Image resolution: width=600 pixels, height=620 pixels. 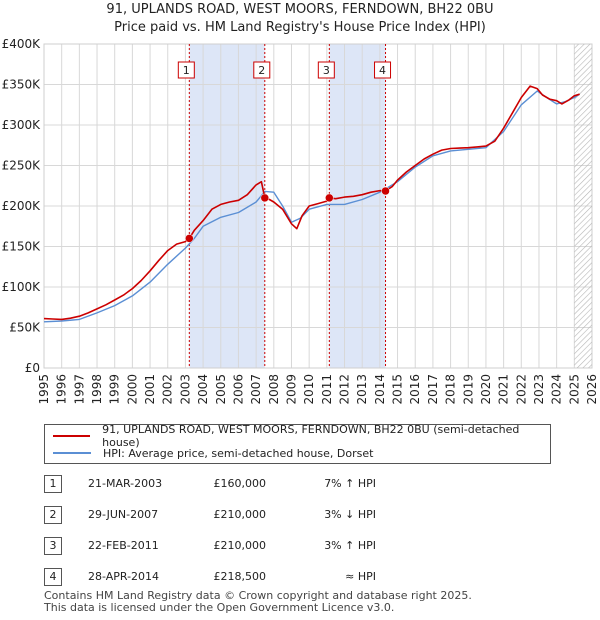 I want to click on x-tick-label: 2014, so click(x=380, y=389).